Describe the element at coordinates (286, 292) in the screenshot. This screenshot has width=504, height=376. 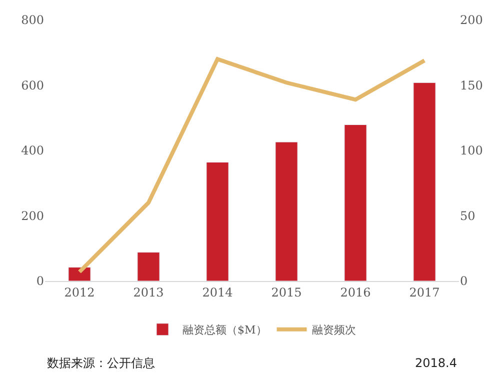
I see `x-tick-label: 2015` at that location.